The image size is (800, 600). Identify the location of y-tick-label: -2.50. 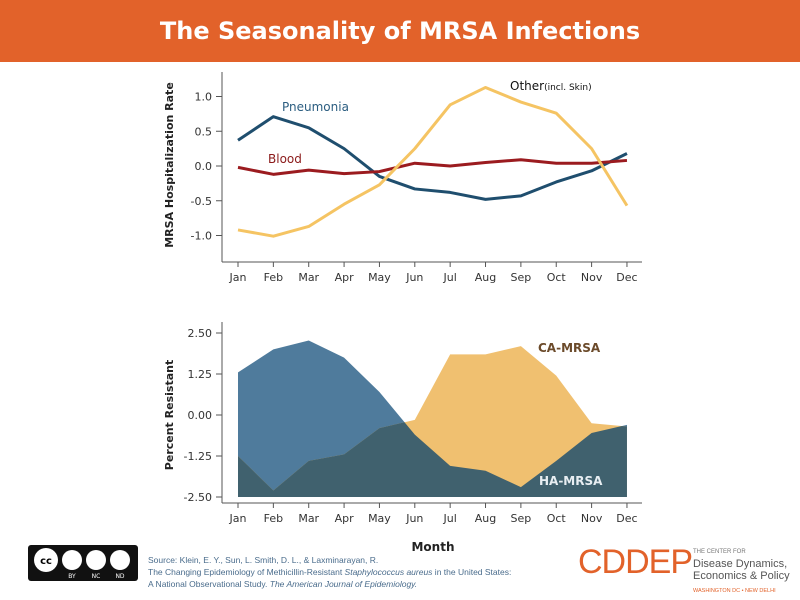
(198, 497).